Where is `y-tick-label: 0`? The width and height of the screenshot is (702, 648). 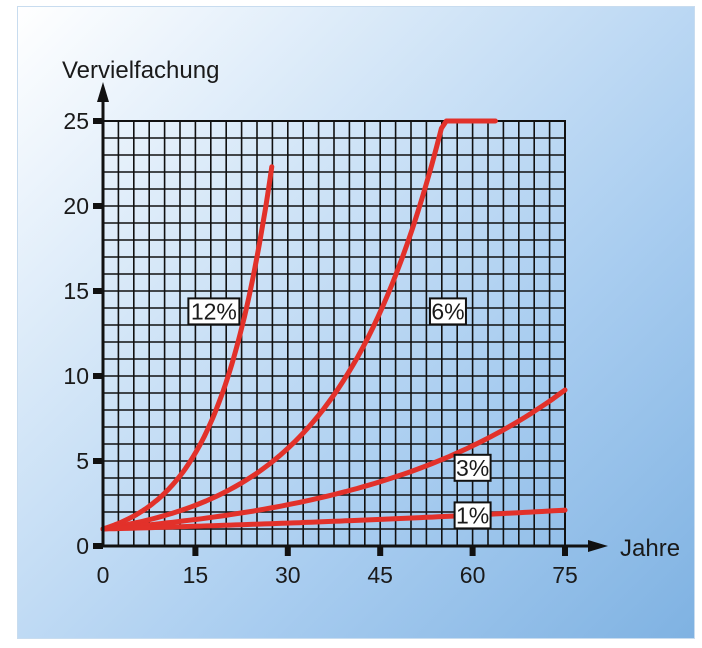 y-tick-label: 0 is located at coordinates (82, 546).